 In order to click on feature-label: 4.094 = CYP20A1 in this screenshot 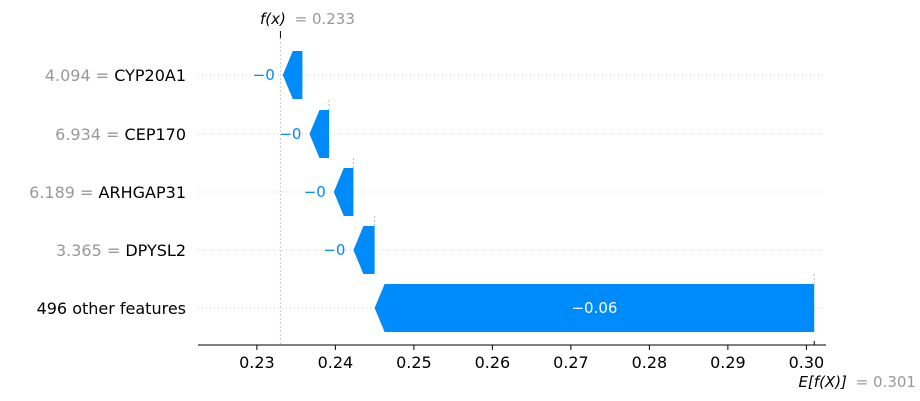, I will do `click(115, 75)`.